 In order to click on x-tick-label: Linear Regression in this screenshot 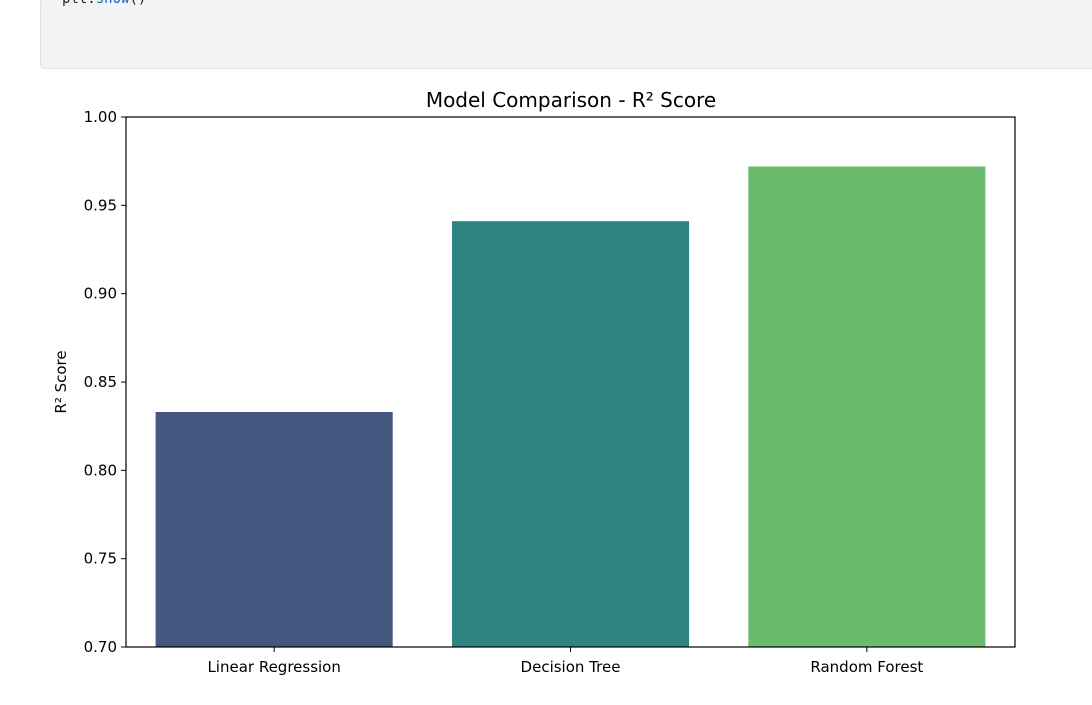, I will do `click(273, 667)`.